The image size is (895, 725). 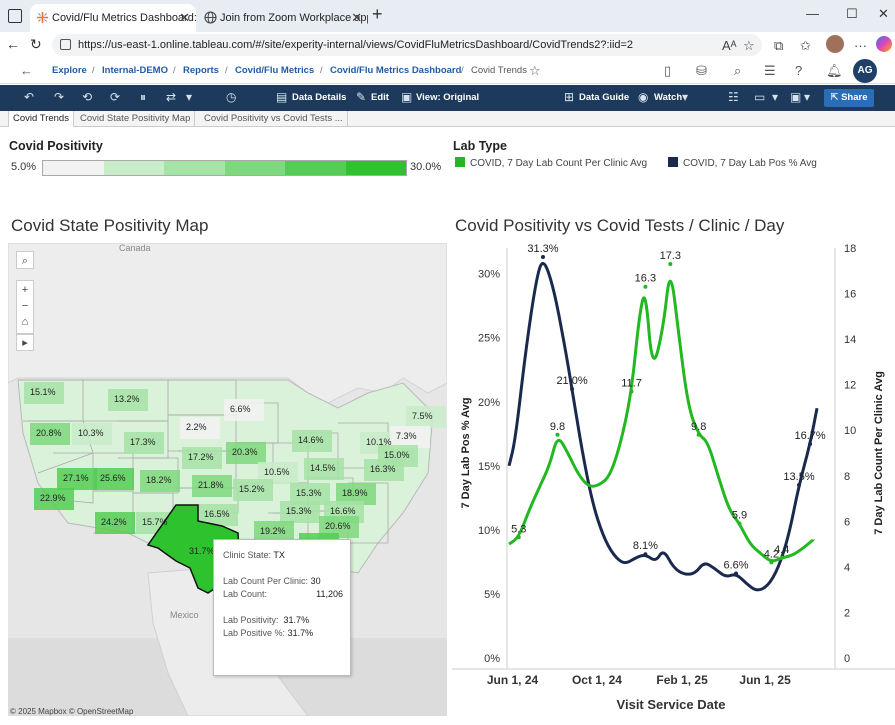 What do you see at coordinates (25, 306) in the screenshot?
I see `zoom-out-icon: −` at bounding box center [25, 306].